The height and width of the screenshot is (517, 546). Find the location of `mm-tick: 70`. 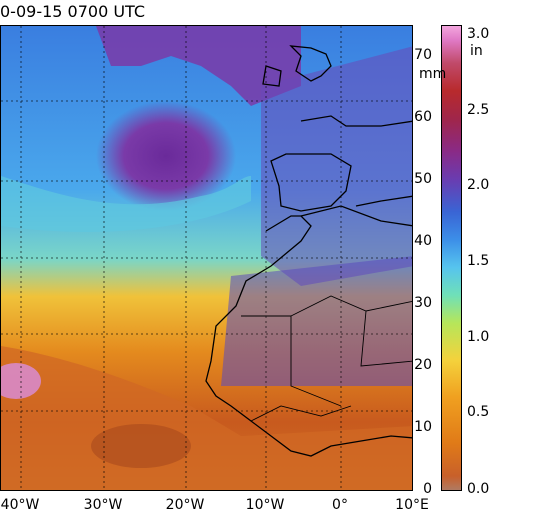

mm-tick: 70 is located at coordinates (423, 55).